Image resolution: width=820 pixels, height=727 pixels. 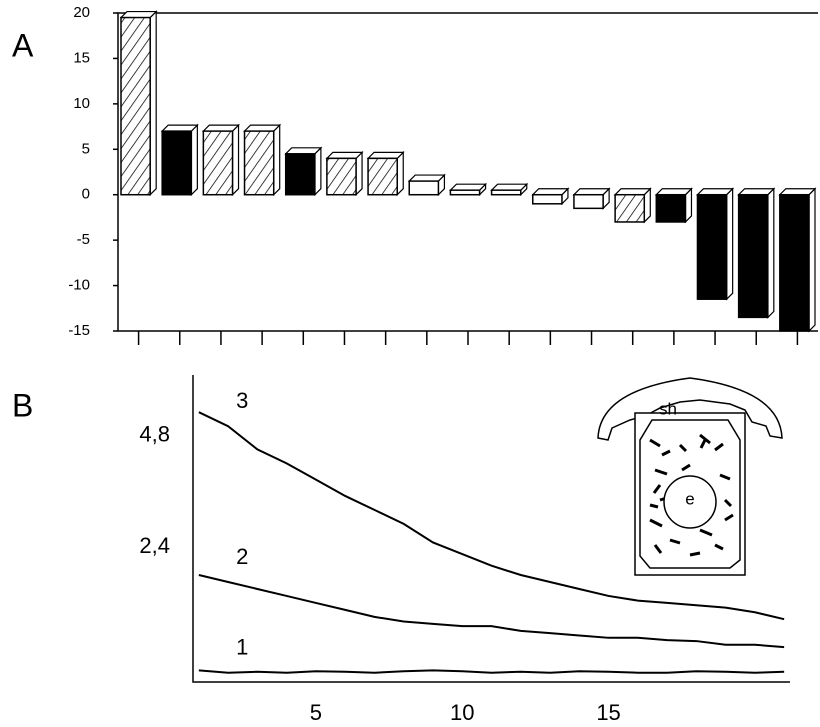 What do you see at coordinates (690, 476) in the screenshot?
I see `inset-diagram` at bounding box center [690, 476].